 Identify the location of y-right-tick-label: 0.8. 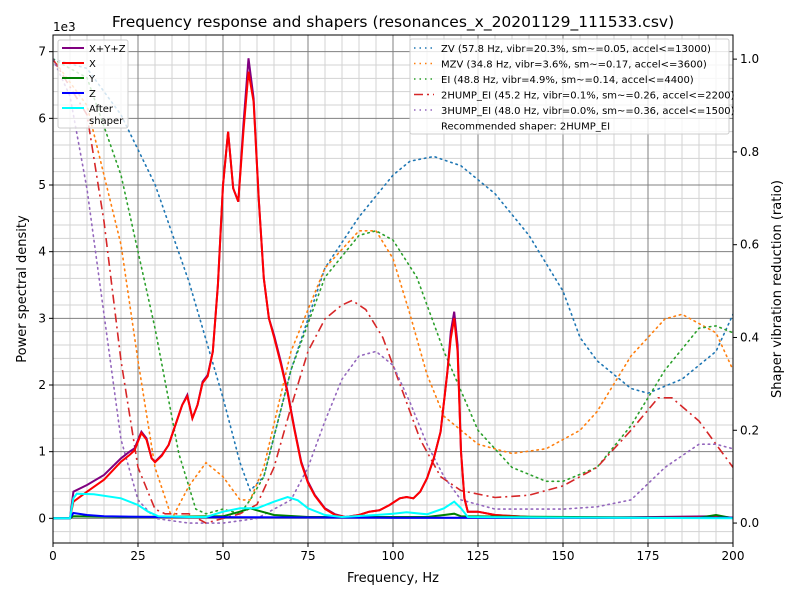
(749, 152).